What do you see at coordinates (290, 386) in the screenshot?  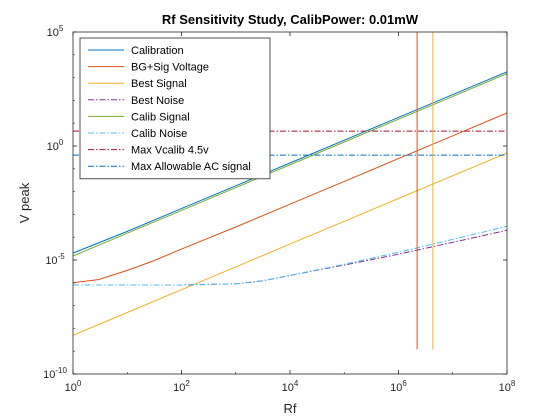 I see `x-tick-label: 10⁴` at bounding box center [290, 386].